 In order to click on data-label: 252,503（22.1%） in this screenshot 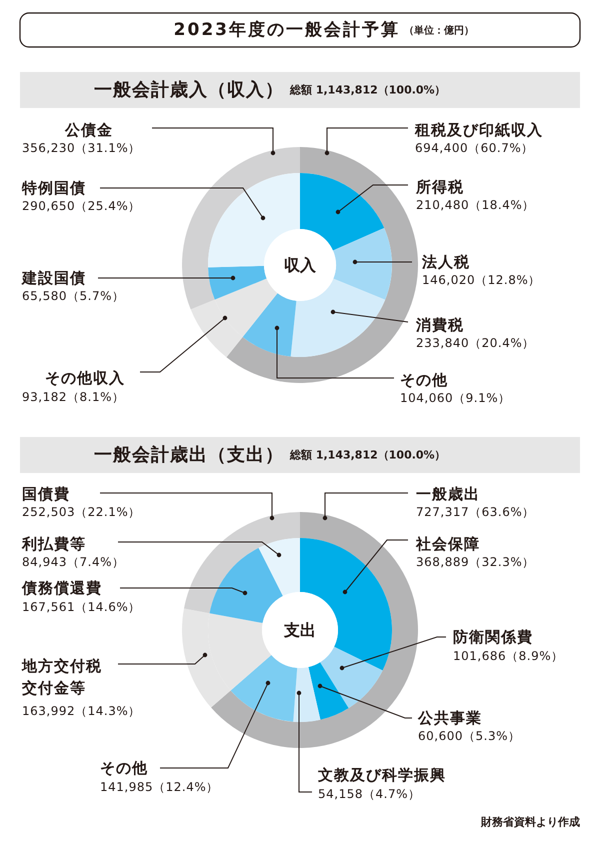, I will do `click(81, 512)`.